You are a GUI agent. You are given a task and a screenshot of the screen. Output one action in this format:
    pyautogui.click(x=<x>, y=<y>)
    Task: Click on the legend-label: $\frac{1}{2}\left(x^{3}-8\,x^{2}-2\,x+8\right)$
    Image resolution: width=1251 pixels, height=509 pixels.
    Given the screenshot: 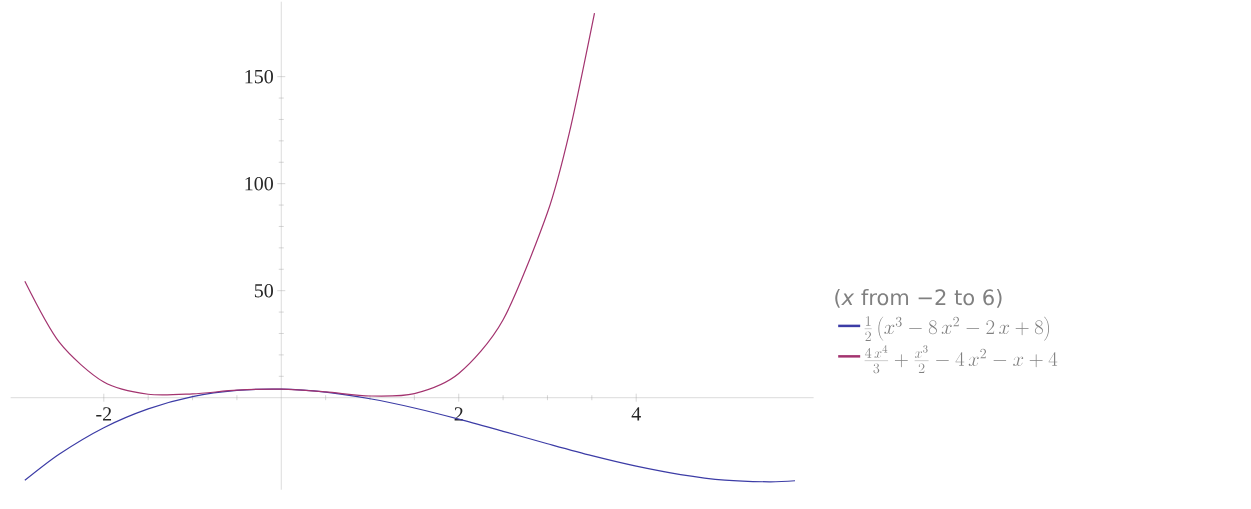 What is the action you would take?
    pyautogui.click(x=956, y=329)
    